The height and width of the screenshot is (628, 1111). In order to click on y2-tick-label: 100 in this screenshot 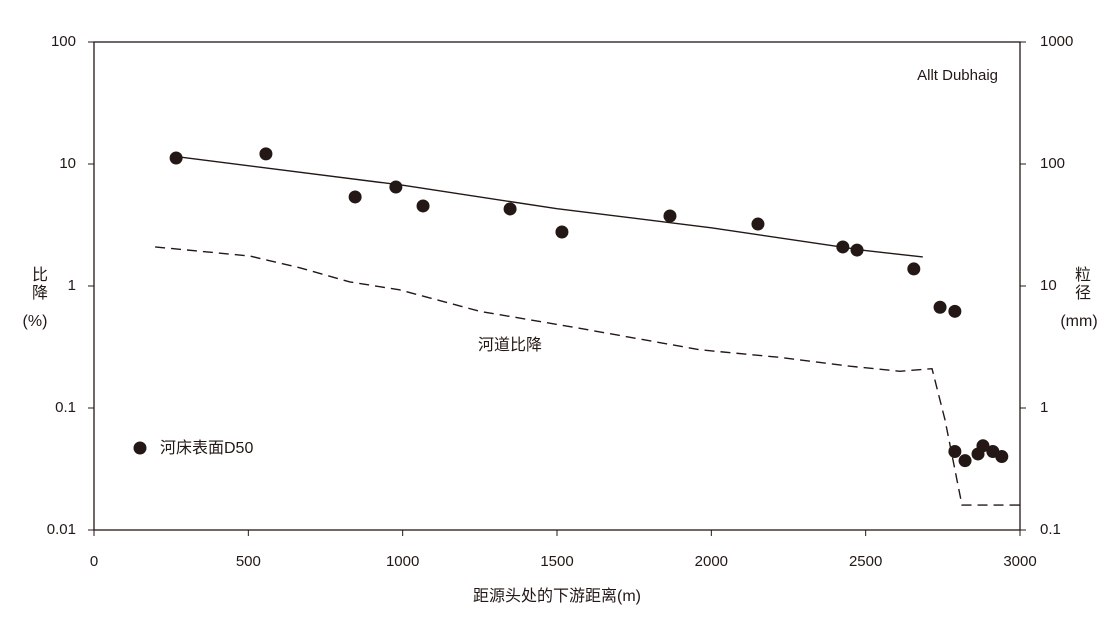, I will do `click(1052, 163)`.